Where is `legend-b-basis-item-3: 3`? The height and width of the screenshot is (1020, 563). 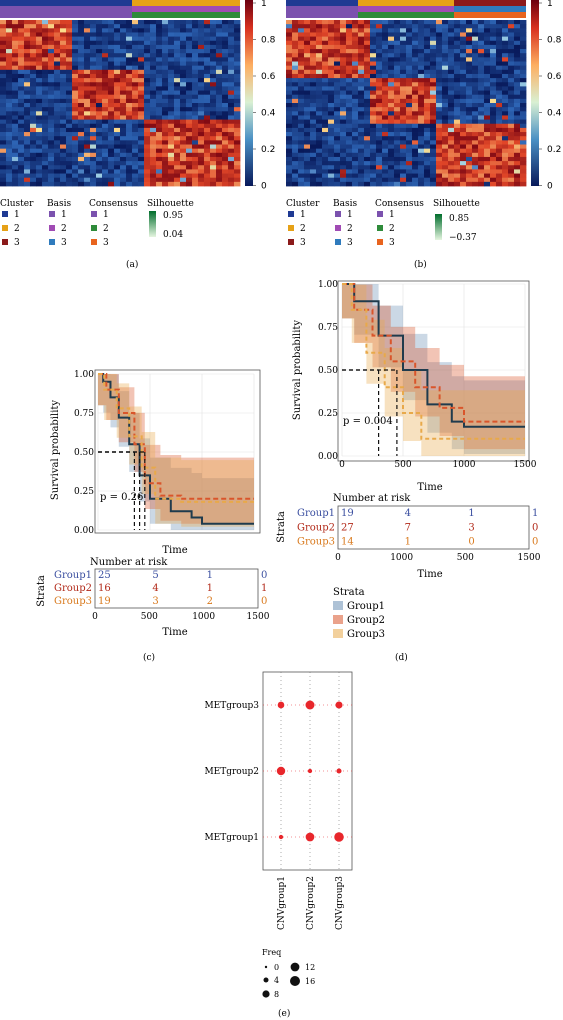 legend-b-basis-item-3: 3 is located at coordinates (350, 243).